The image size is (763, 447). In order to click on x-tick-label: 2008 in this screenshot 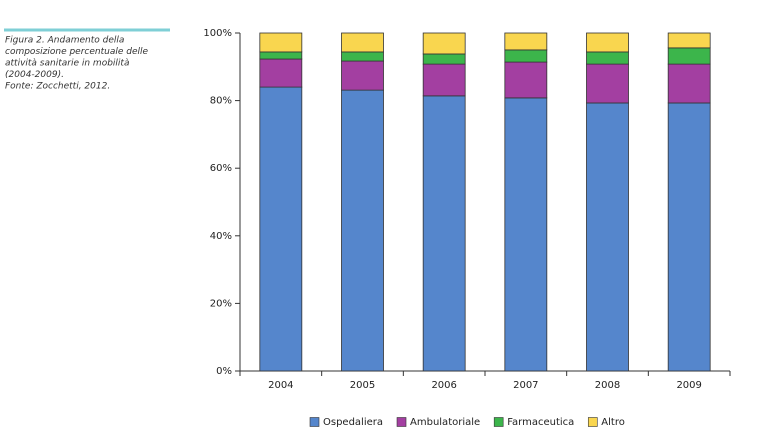, I will do `click(607, 385)`.